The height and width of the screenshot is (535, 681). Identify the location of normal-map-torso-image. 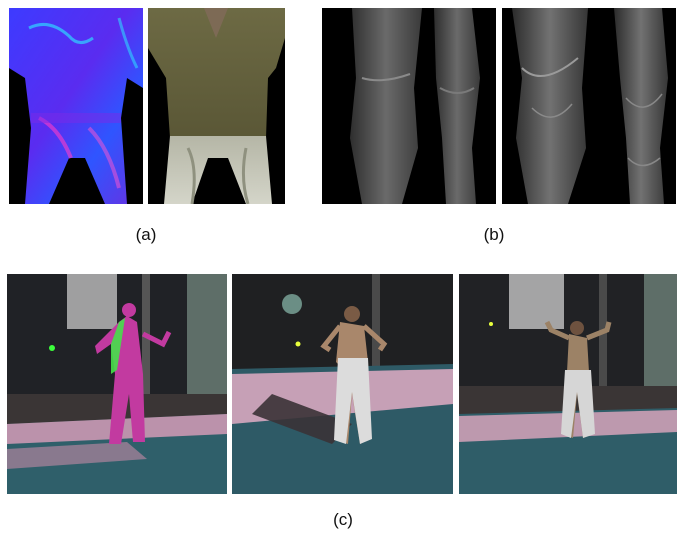
(76, 106).